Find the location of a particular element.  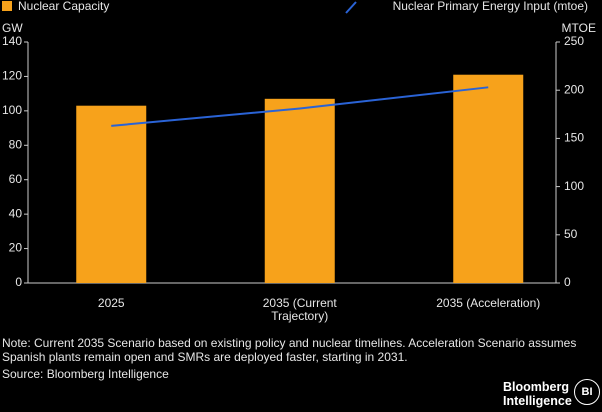

logo-text: Bloomberg is located at coordinates (536, 387).